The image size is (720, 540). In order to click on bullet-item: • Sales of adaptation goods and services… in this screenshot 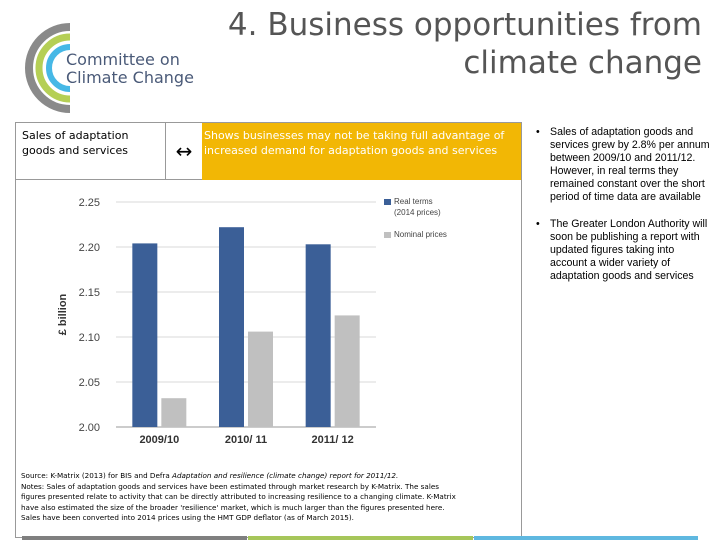, I will do `click(623, 165)`.